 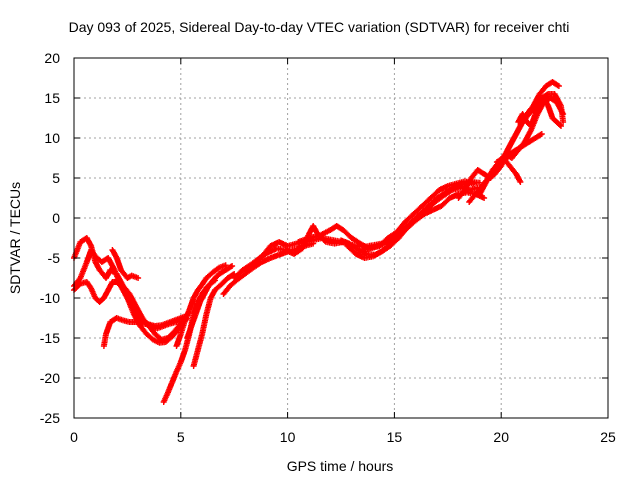 What do you see at coordinates (54, 258) in the screenshot?
I see `y-tick-label: -5` at bounding box center [54, 258].